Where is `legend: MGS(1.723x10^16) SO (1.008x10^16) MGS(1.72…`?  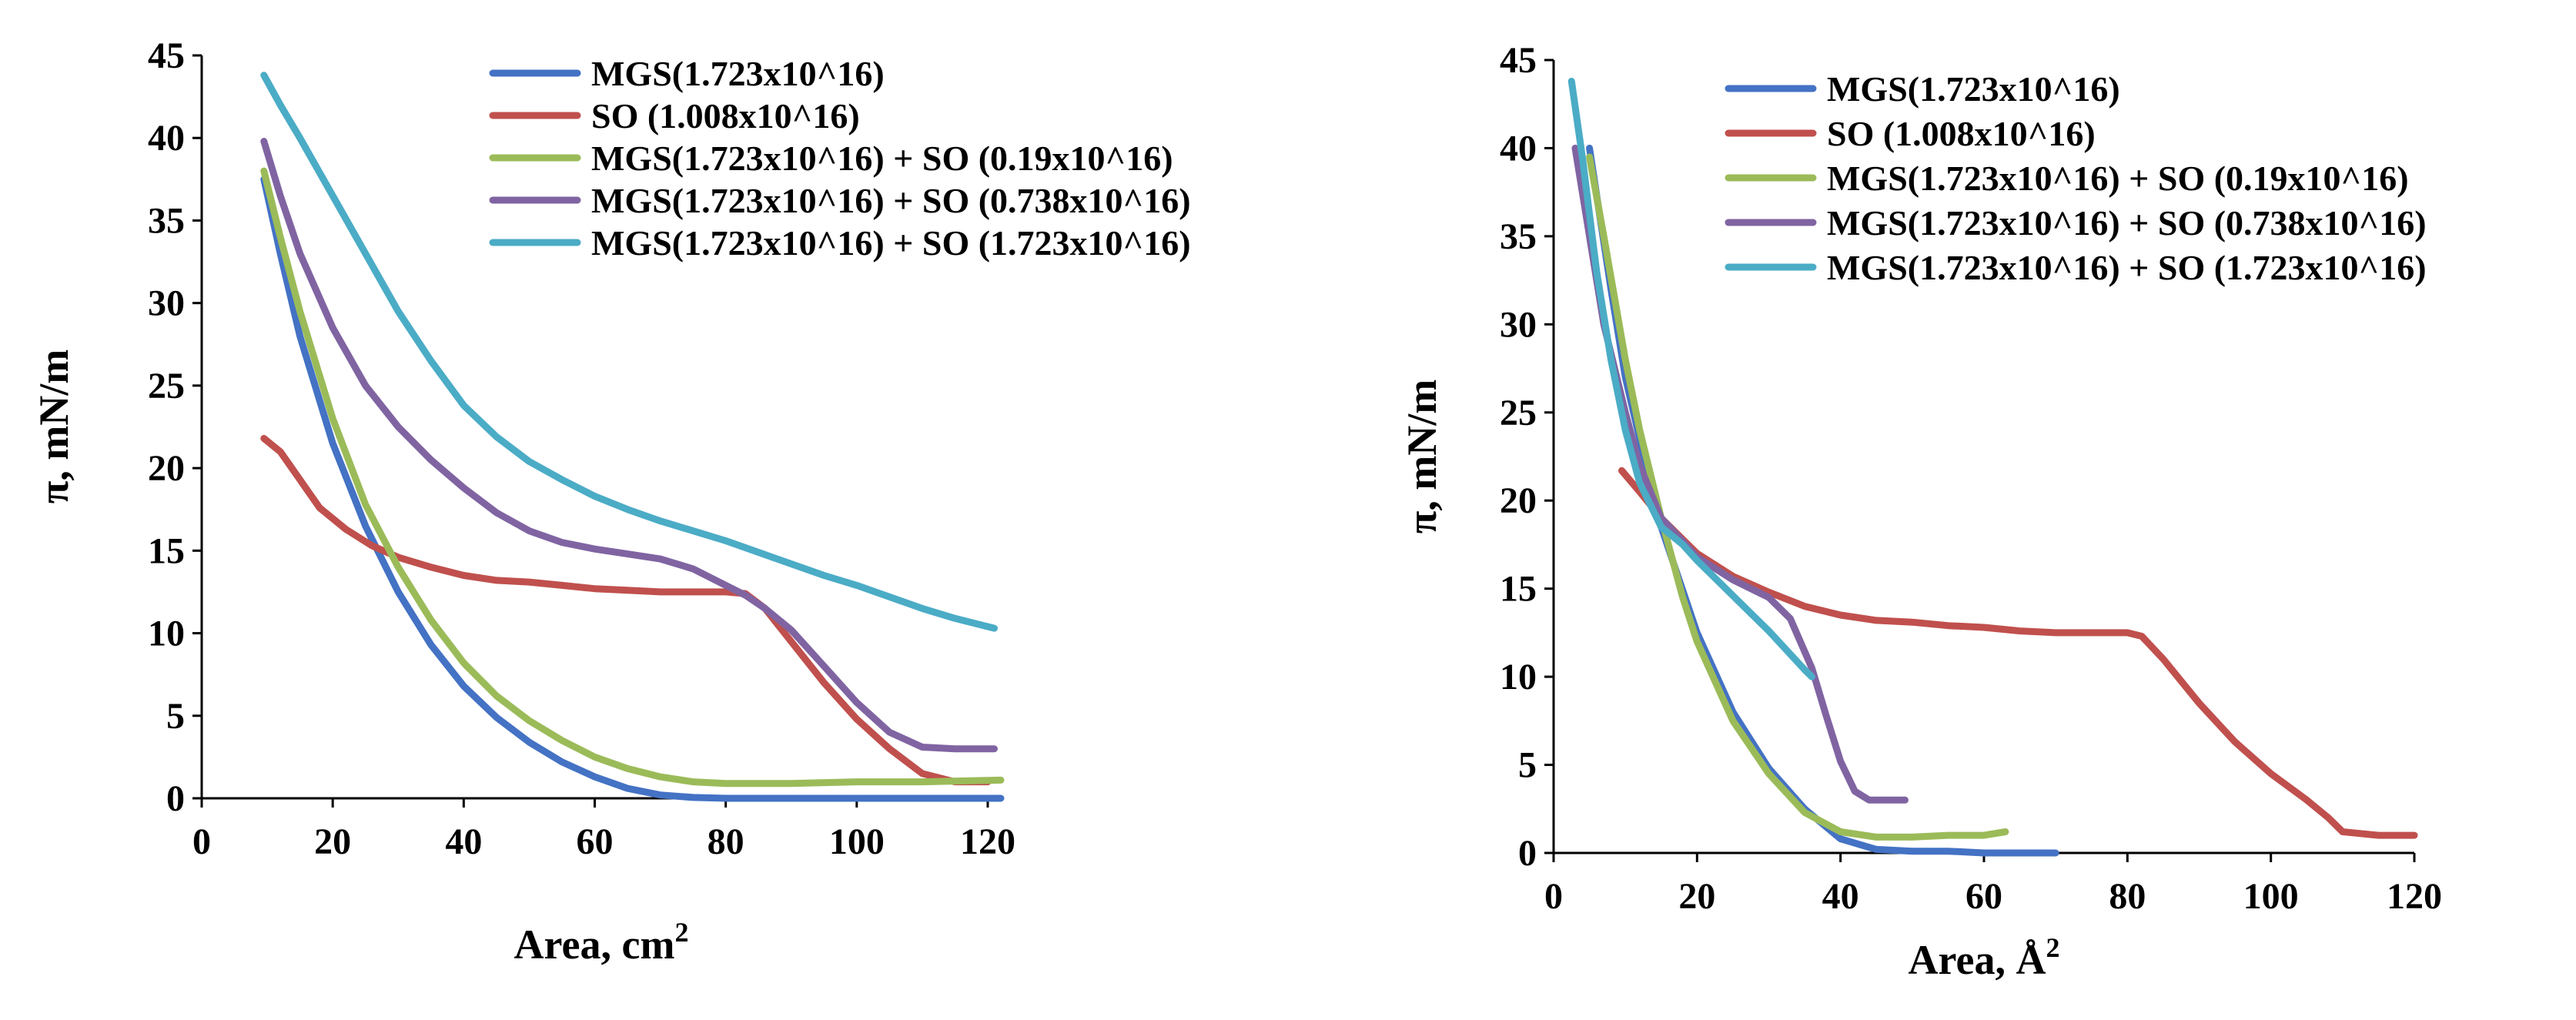 legend: MGS(1.723x10^16) SO (1.008x10^16) MGS(1.72… is located at coordinates (2076, 178).